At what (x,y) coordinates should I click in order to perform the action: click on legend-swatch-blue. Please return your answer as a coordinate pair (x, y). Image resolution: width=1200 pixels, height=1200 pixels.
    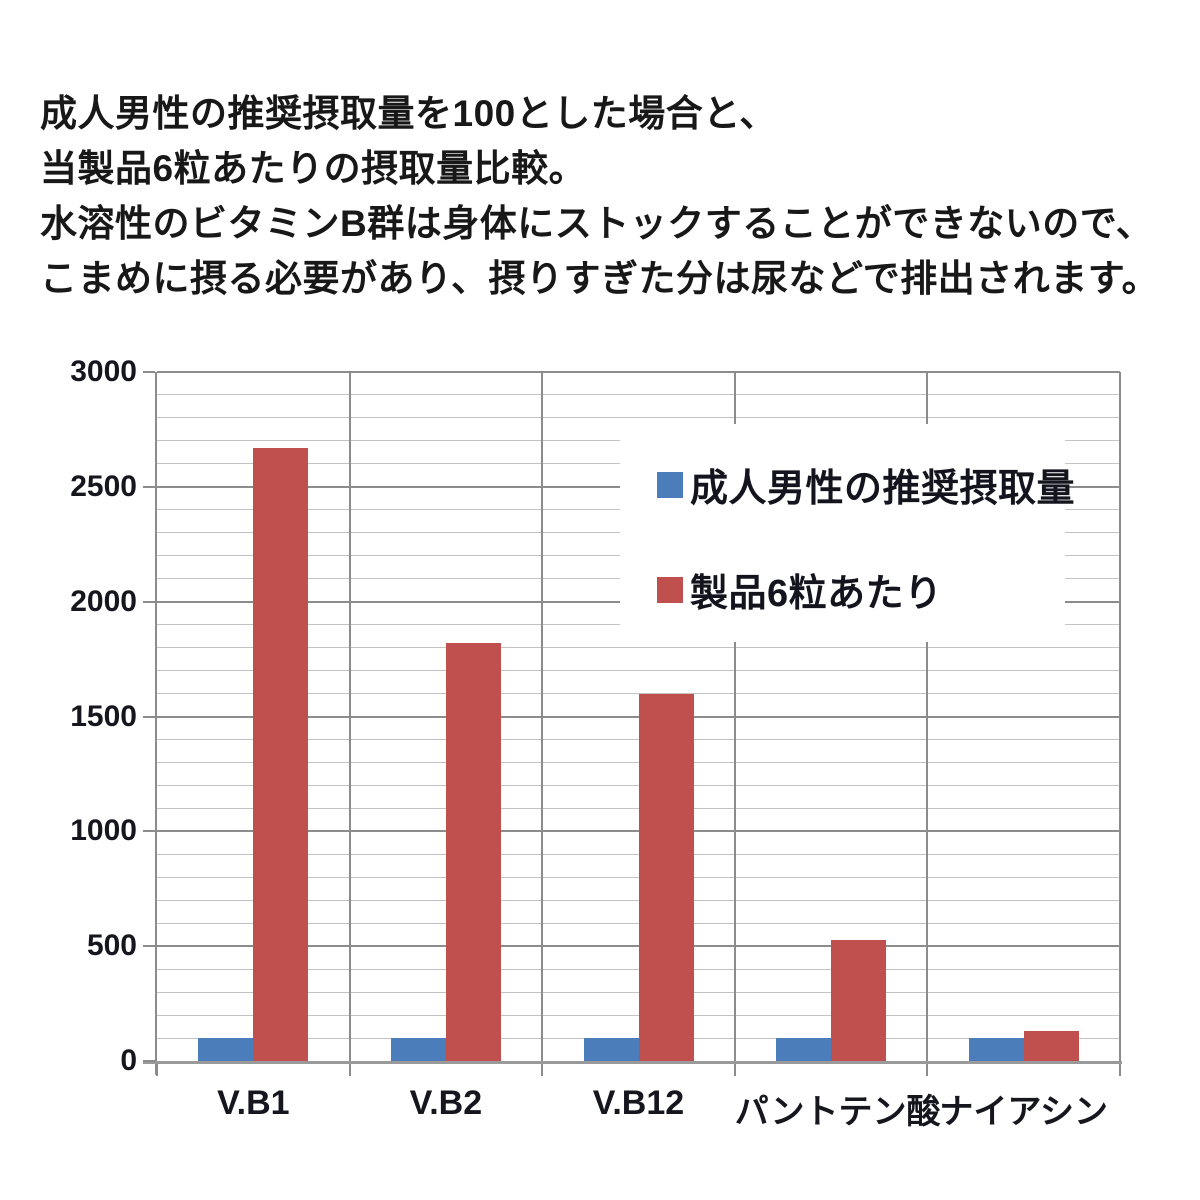
    Looking at the image, I should click on (670, 484).